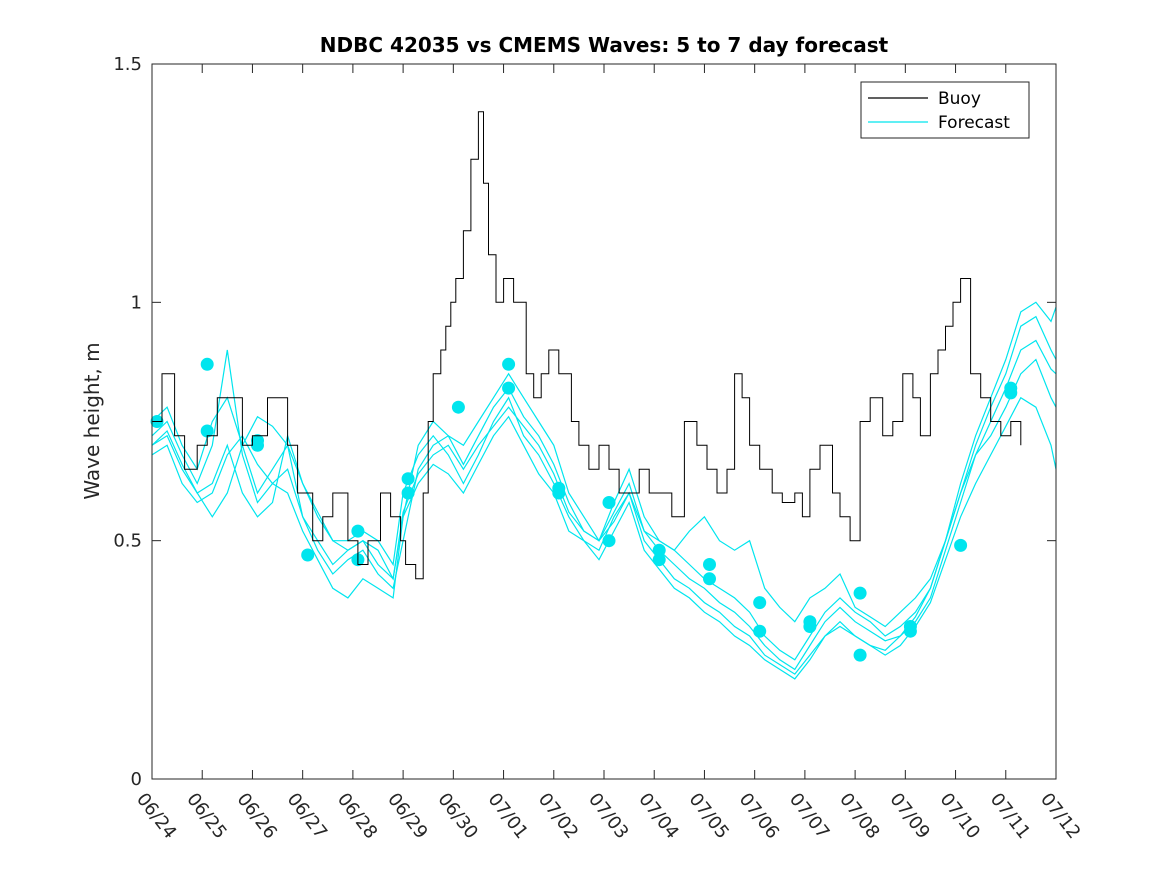 Image resolution: width=1167 pixels, height=875 pixels. What do you see at coordinates (92, 420) in the screenshot?
I see `y-axis-label: Wave height, m` at bounding box center [92, 420].